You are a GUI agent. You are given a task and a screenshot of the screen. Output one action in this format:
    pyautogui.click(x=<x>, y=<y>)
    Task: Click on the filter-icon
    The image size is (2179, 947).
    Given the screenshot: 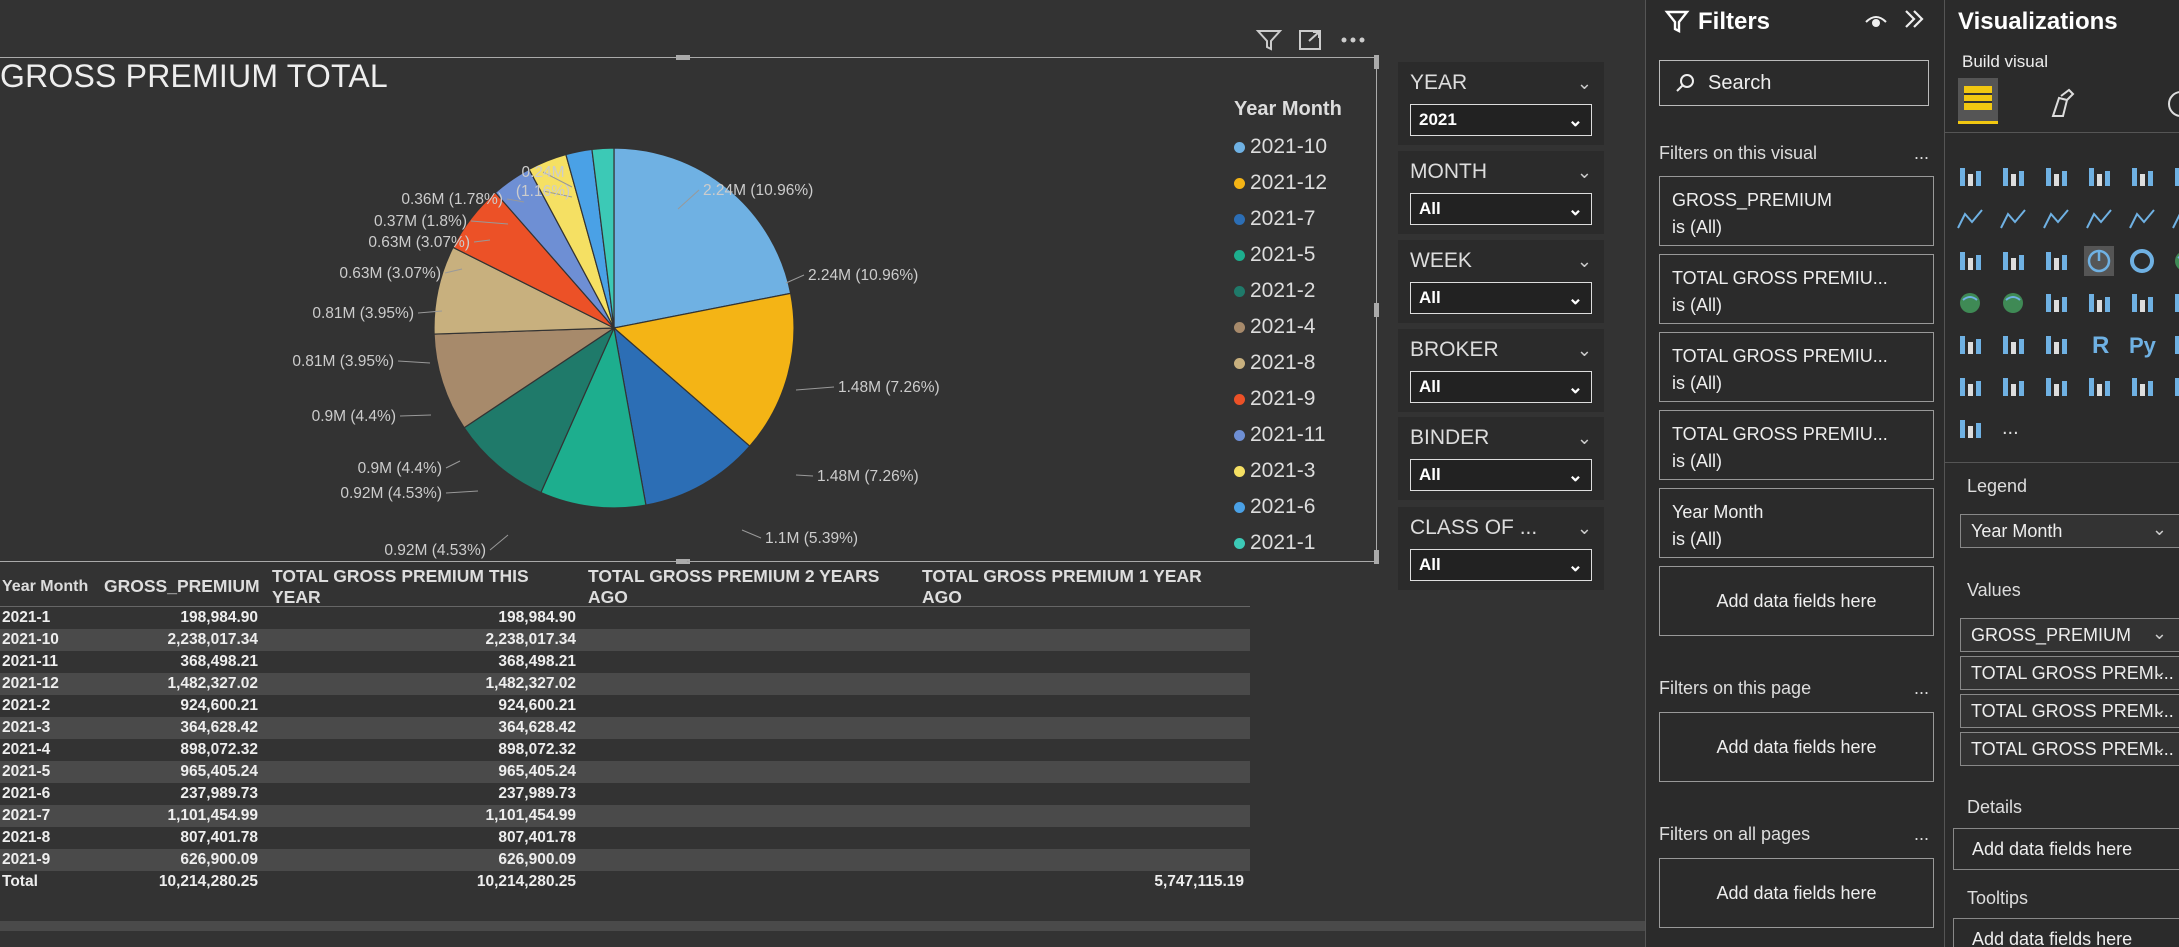 What is the action you would take?
    pyautogui.click(x=1269, y=40)
    